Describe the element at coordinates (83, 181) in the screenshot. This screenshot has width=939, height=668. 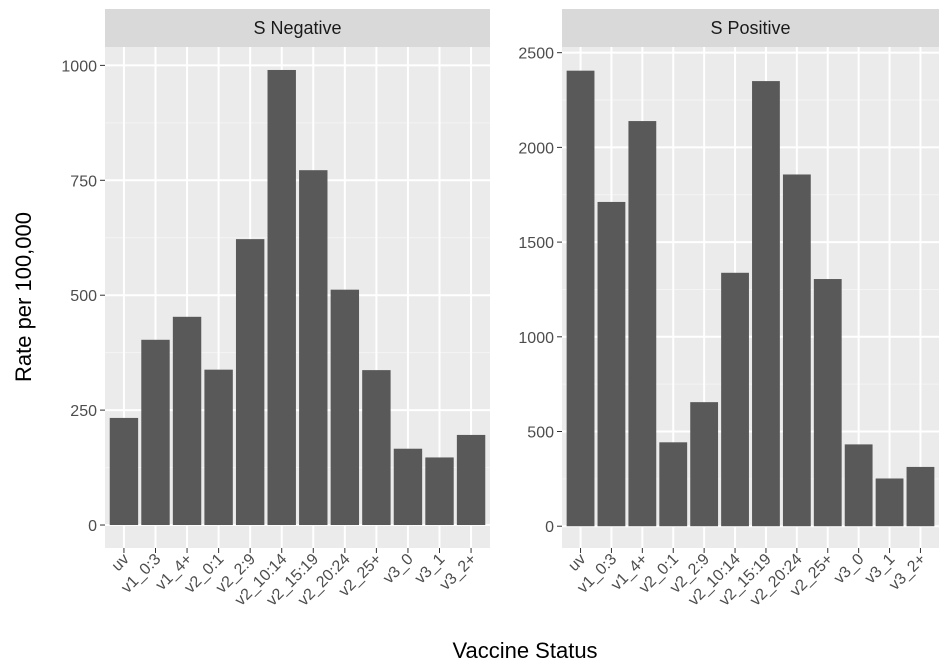
I see `y-tick-label: 750` at that location.